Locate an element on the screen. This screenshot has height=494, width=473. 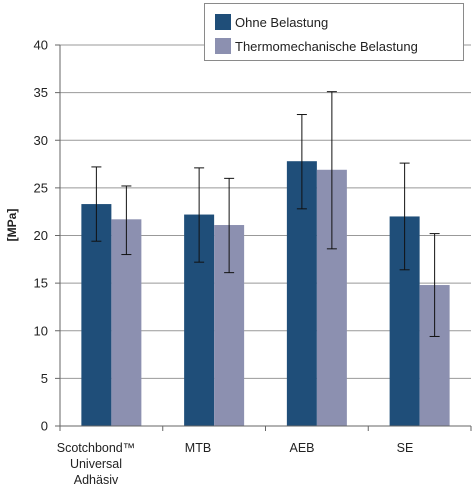
legend-label-series-1: Ohne Belastung is located at coordinates (282, 22).